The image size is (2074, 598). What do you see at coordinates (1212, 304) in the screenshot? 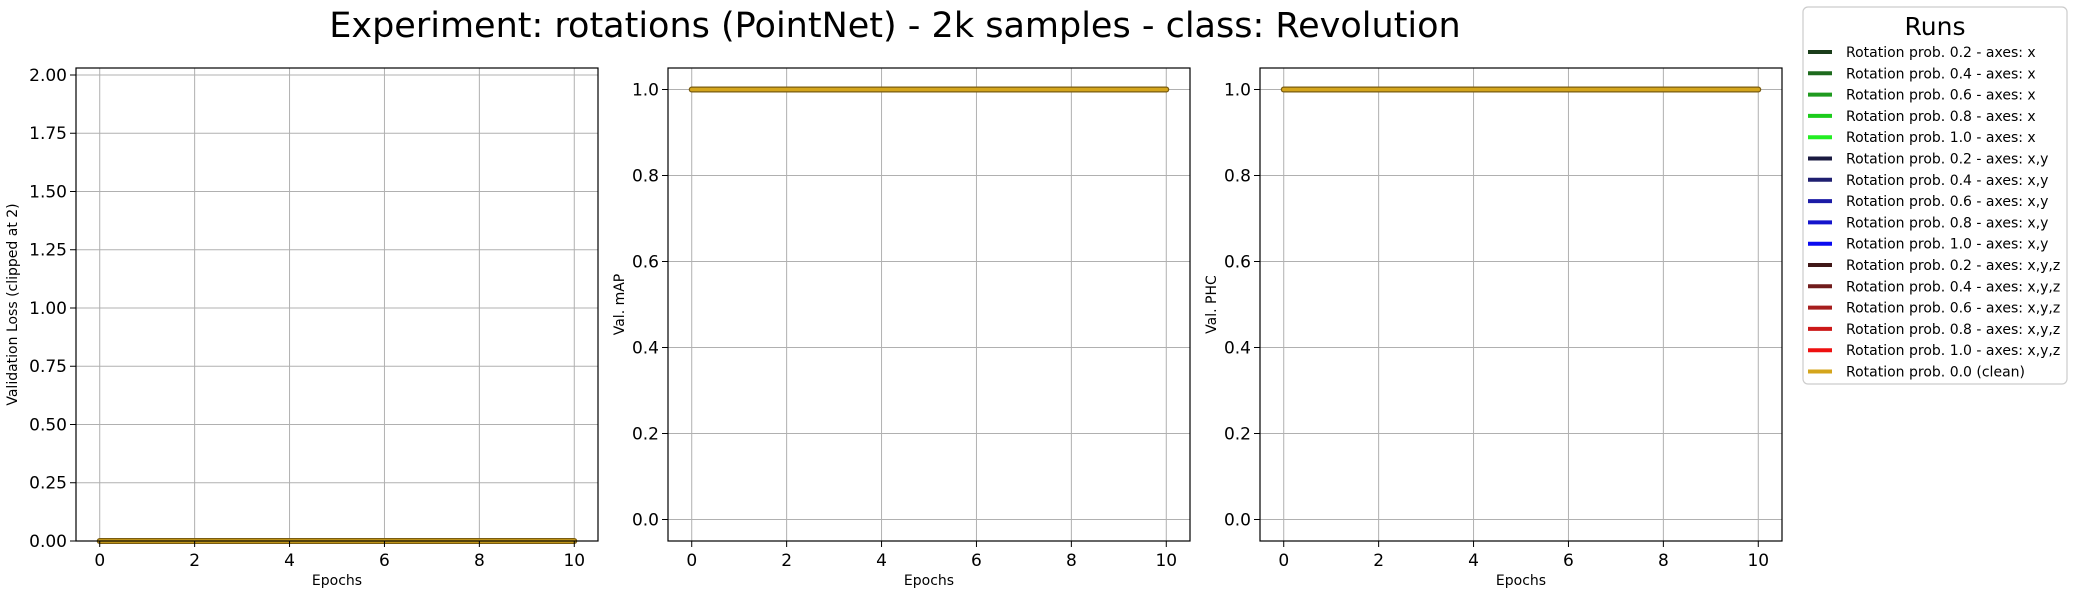
I see `y-axis-label: Val. PHC` at bounding box center [1212, 304].